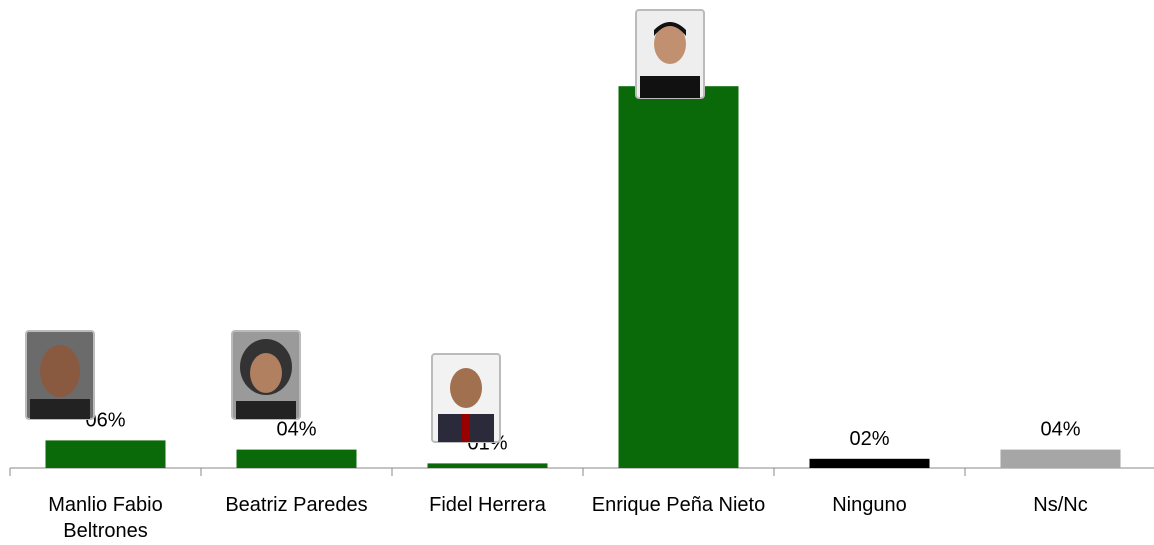 The width and height of the screenshot is (1154, 545). What do you see at coordinates (1060, 505) in the screenshot?
I see `x-tick-label: Ns/Nc` at bounding box center [1060, 505].